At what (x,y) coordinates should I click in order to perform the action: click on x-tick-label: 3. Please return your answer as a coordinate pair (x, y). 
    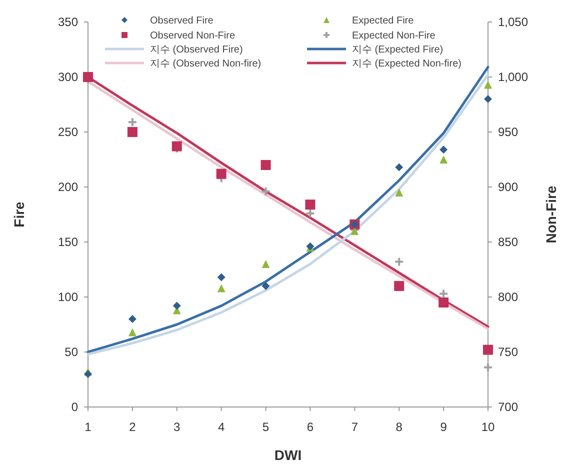
    Looking at the image, I should click on (177, 427).